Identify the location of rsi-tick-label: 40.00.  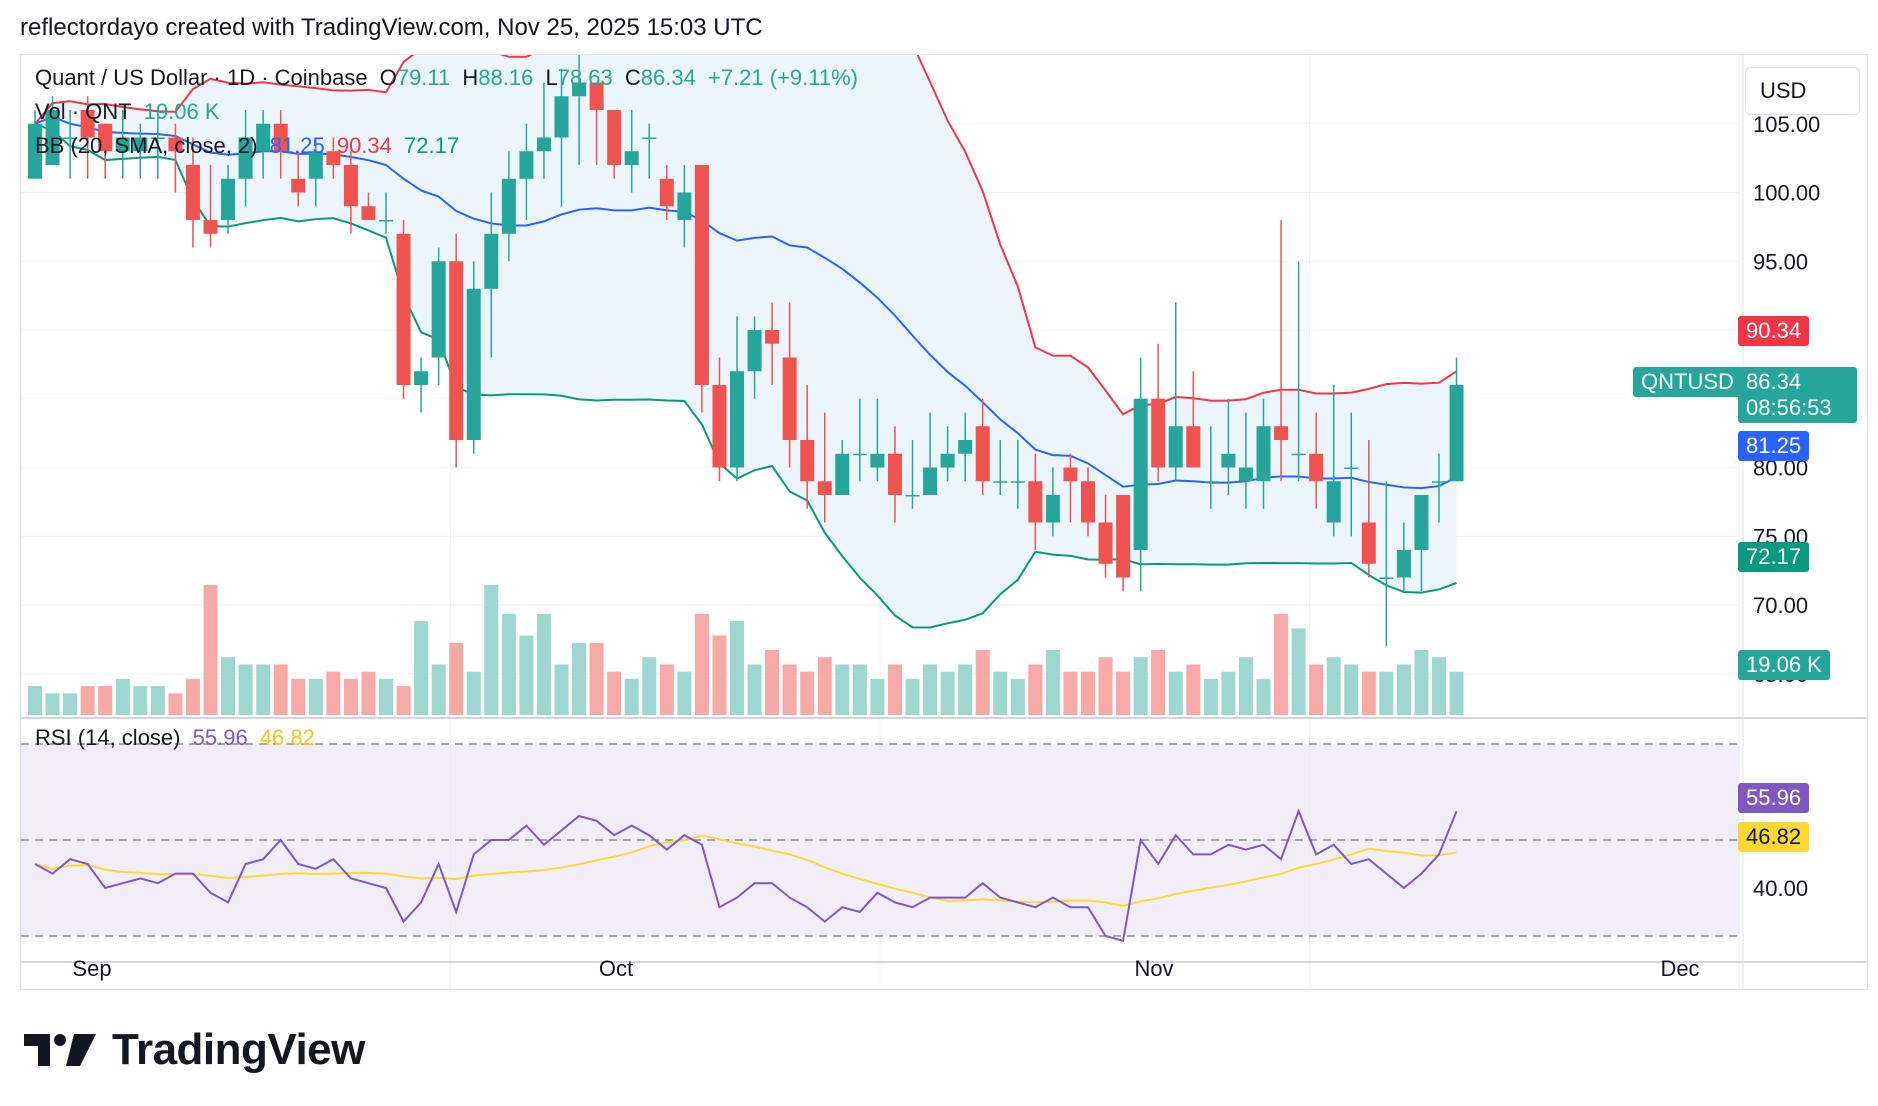
(1780, 888).